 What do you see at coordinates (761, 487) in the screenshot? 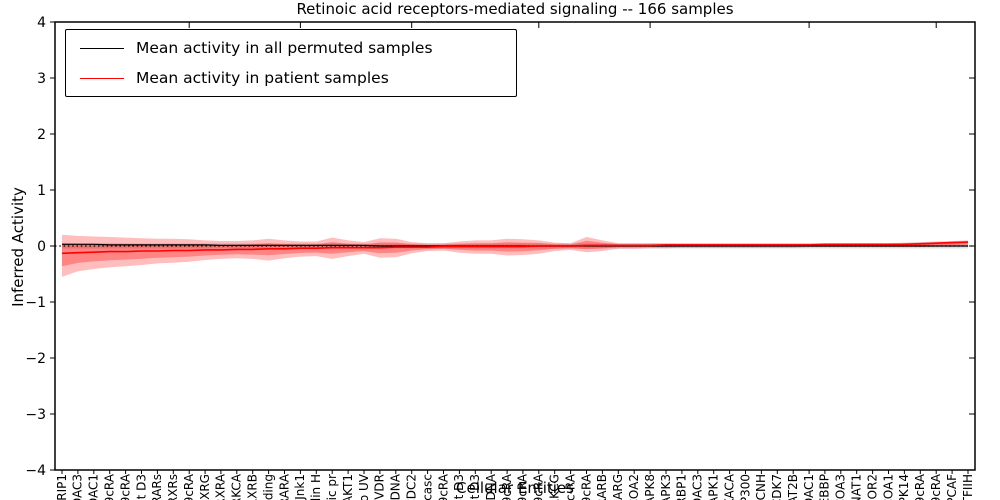
I see `x-tick-label: CCNH` at bounding box center [761, 487].